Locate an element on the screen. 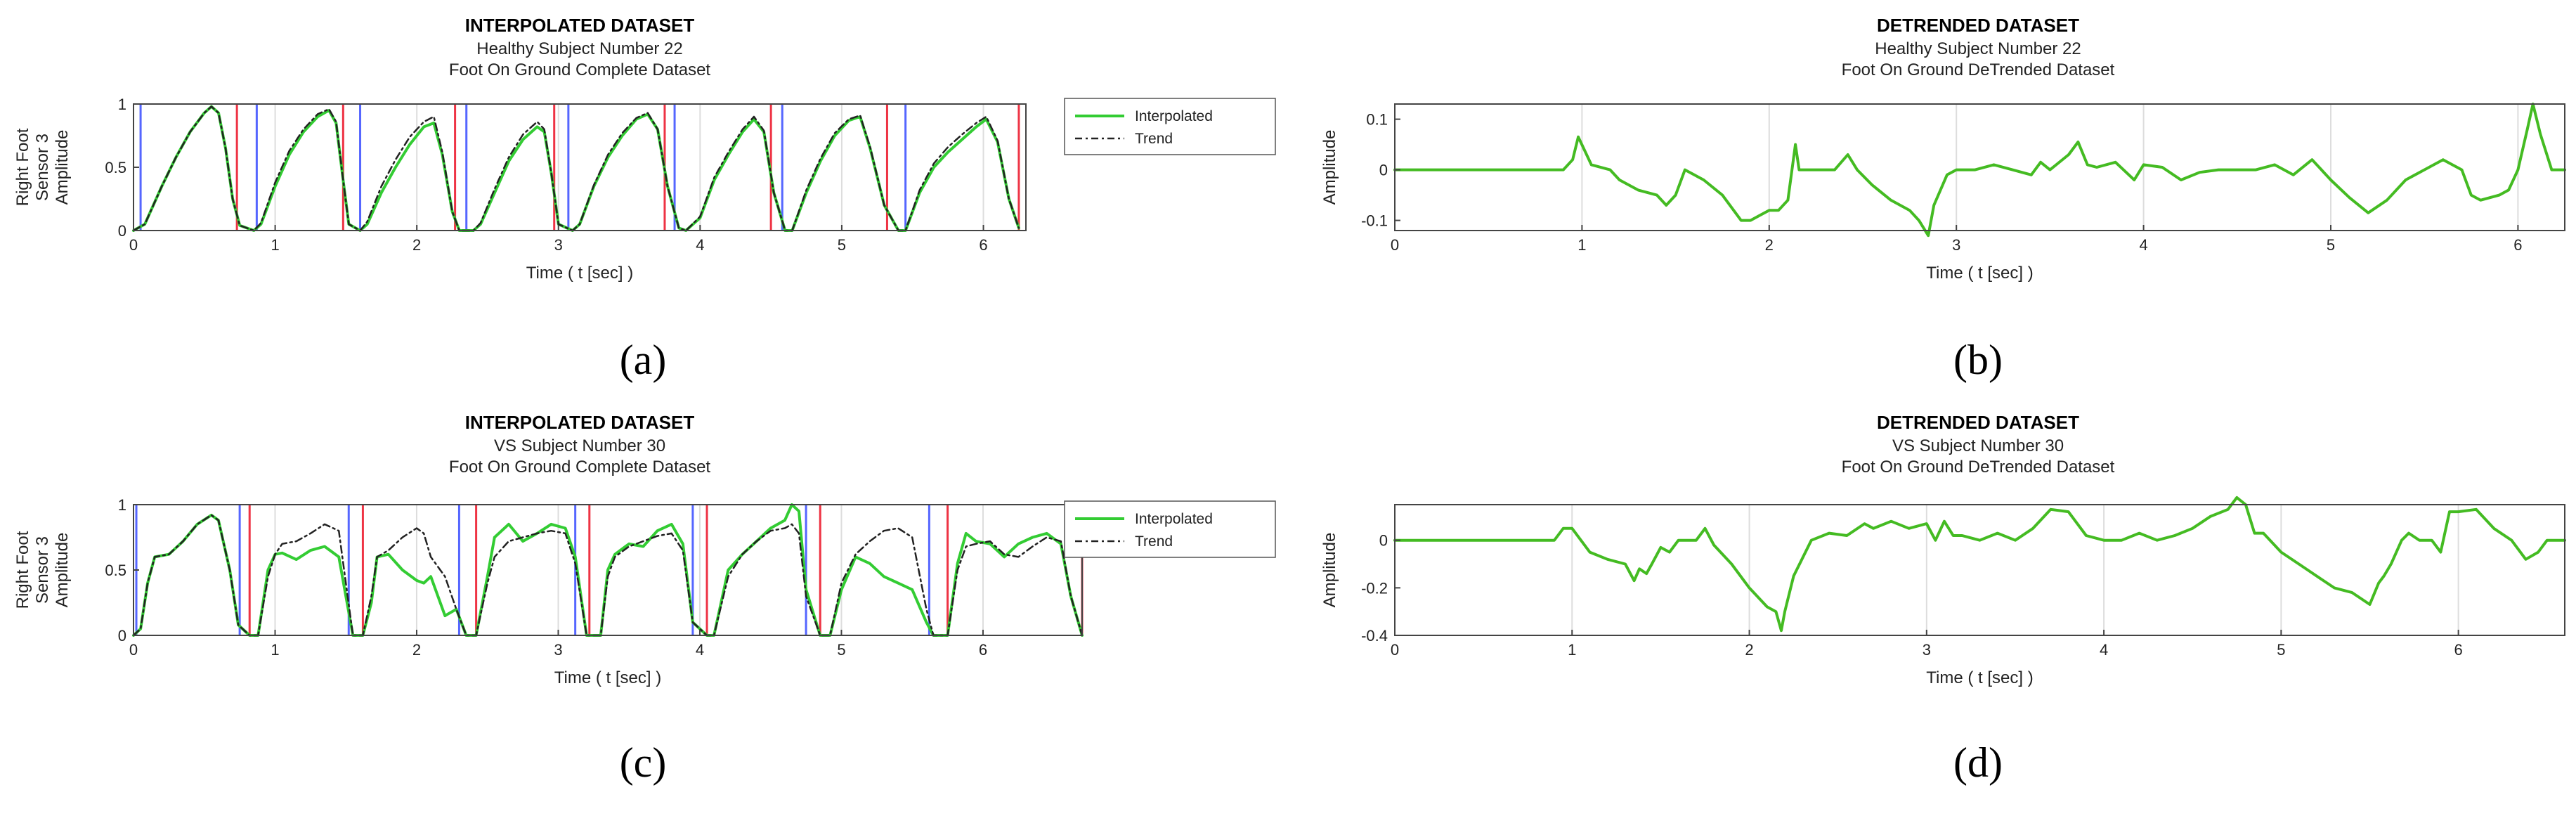 The height and width of the screenshot is (816, 2576). y-tick-label: -0.2 is located at coordinates (1374, 588).